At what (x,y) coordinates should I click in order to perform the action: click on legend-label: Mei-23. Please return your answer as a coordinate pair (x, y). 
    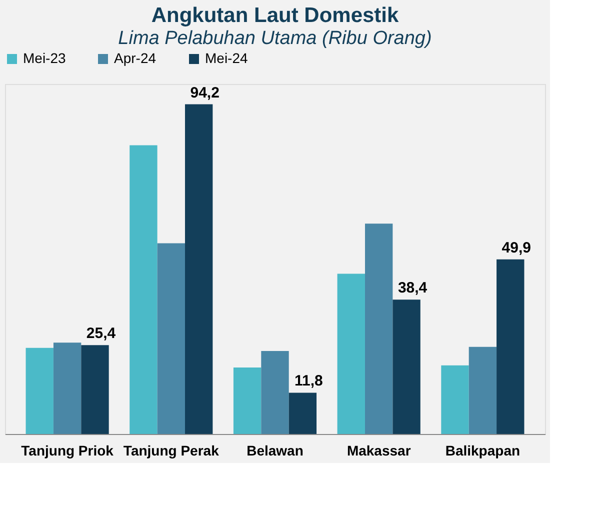
    Looking at the image, I should click on (44, 58).